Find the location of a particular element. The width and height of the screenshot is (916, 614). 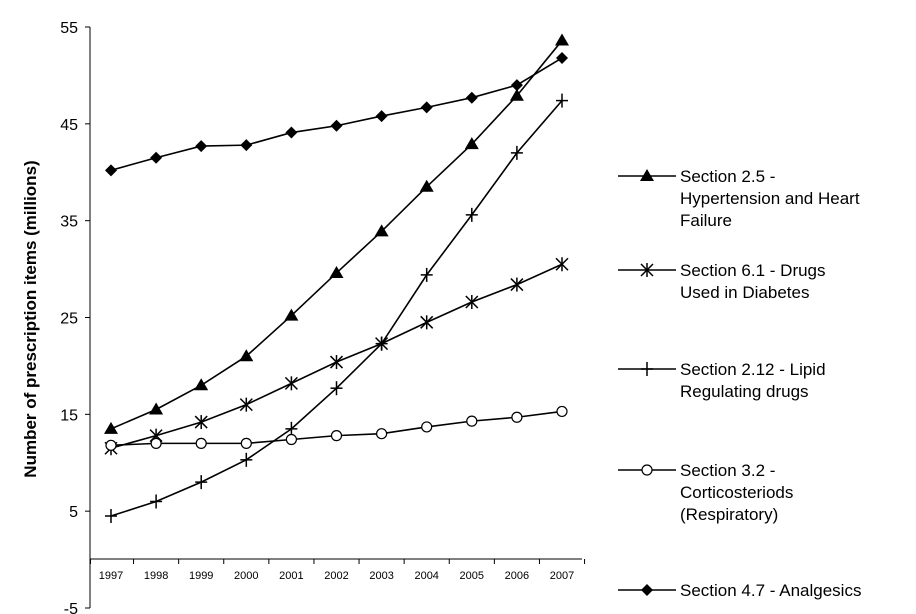

y-tick-label: 5 is located at coordinates (73, 512).